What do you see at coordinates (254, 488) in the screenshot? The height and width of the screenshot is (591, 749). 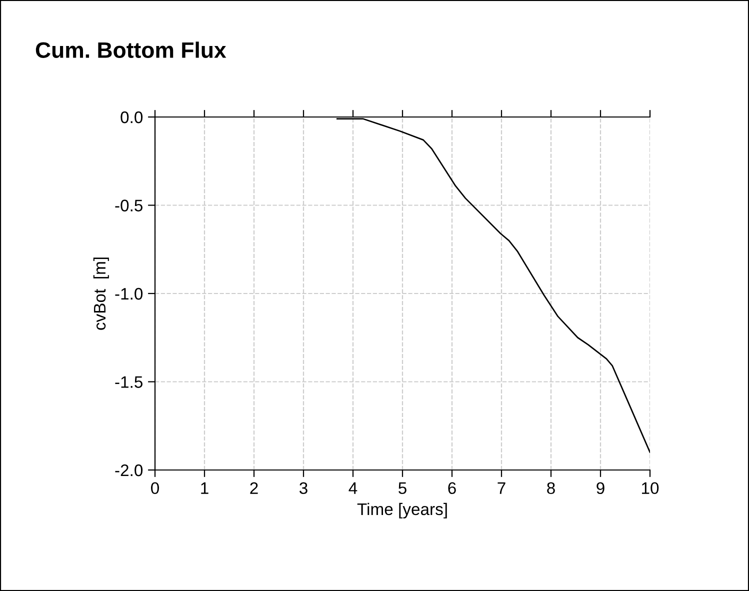 I see `x-tick-label: 2` at bounding box center [254, 488].